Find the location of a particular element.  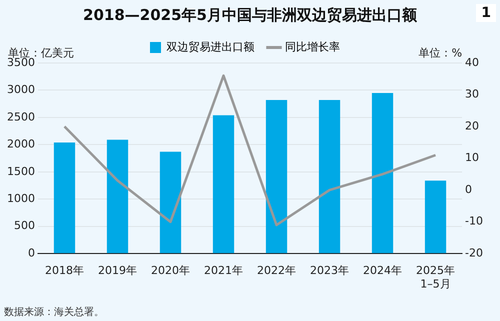

x-tick-label: 2019年 is located at coordinates (117, 271).